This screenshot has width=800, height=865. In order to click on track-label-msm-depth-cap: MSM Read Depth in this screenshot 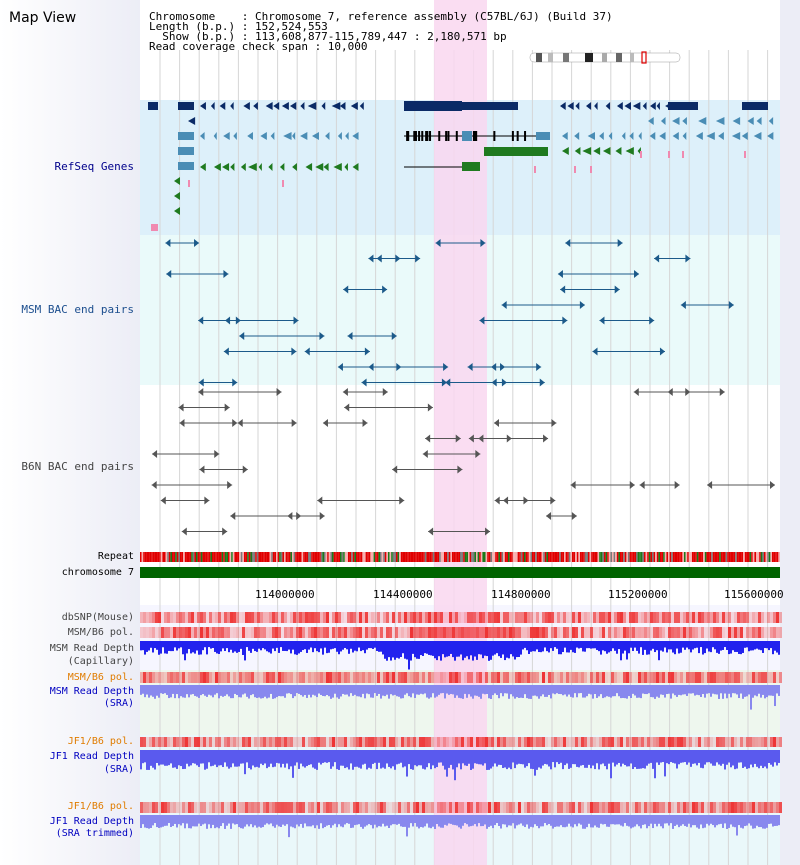, I will do `click(91, 648)`.